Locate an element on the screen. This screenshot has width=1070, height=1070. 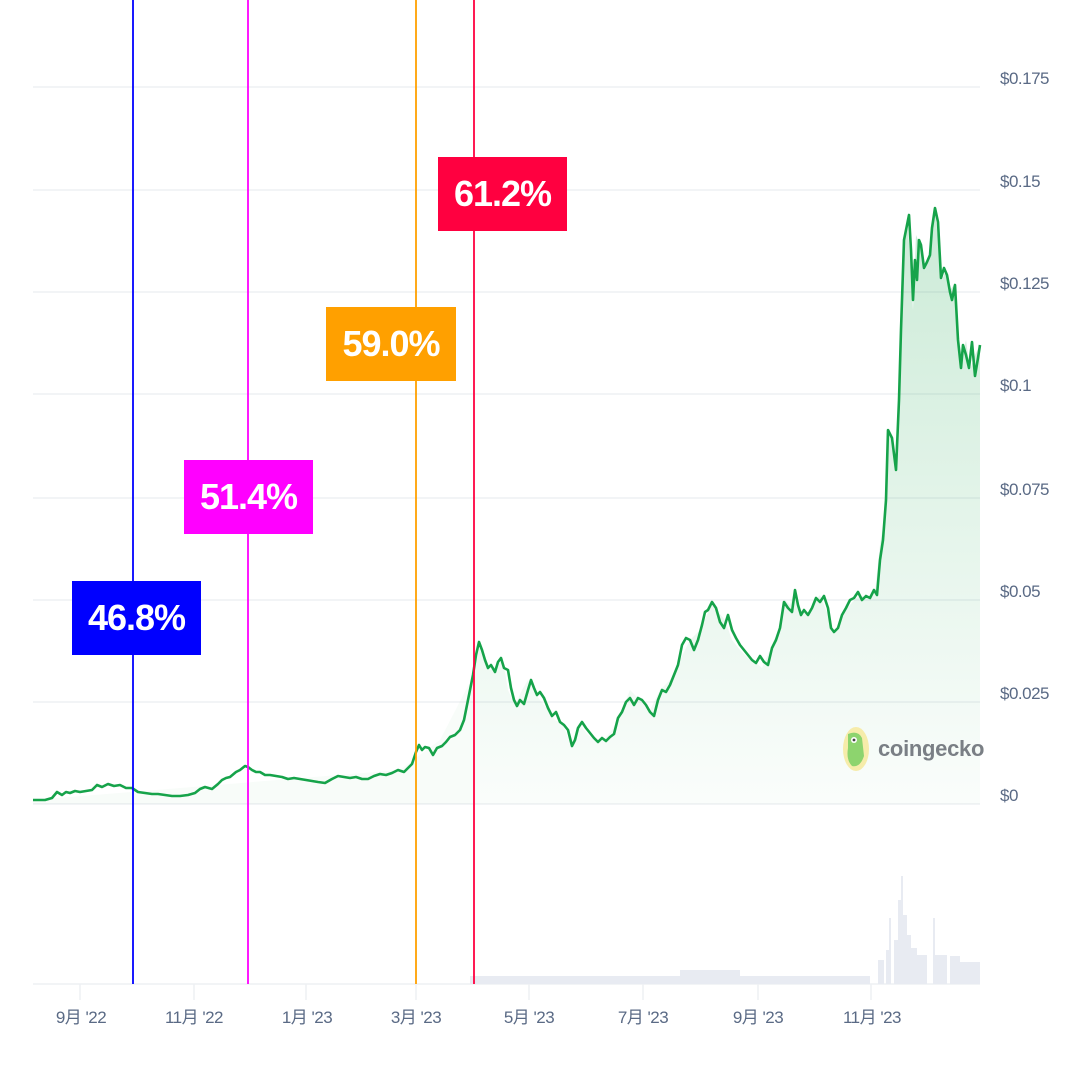
y-tick-label: $0.05 is located at coordinates (1020, 591).